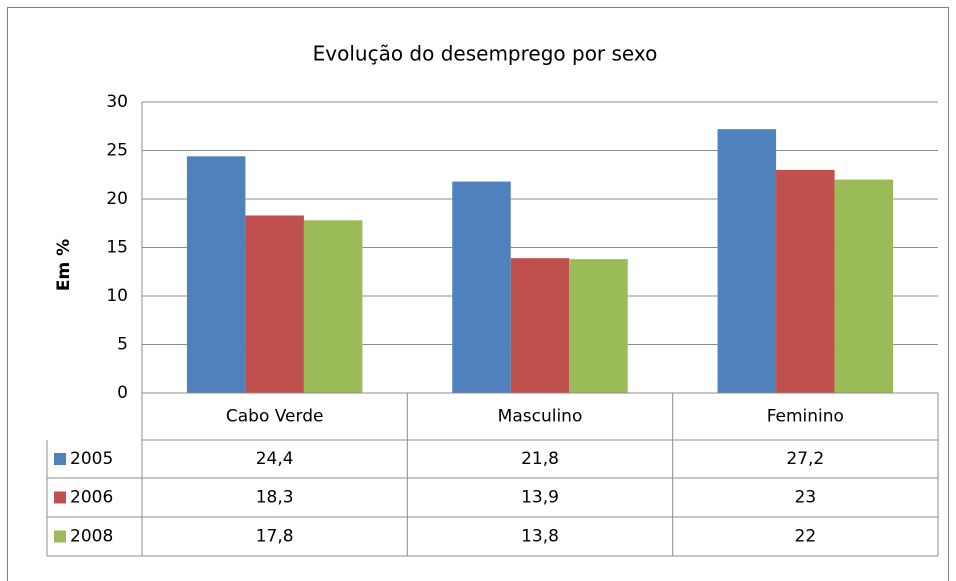 This screenshot has width=956, height=581. What do you see at coordinates (117, 199) in the screenshot?
I see `y-tick-label: 20` at bounding box center [117, 199].